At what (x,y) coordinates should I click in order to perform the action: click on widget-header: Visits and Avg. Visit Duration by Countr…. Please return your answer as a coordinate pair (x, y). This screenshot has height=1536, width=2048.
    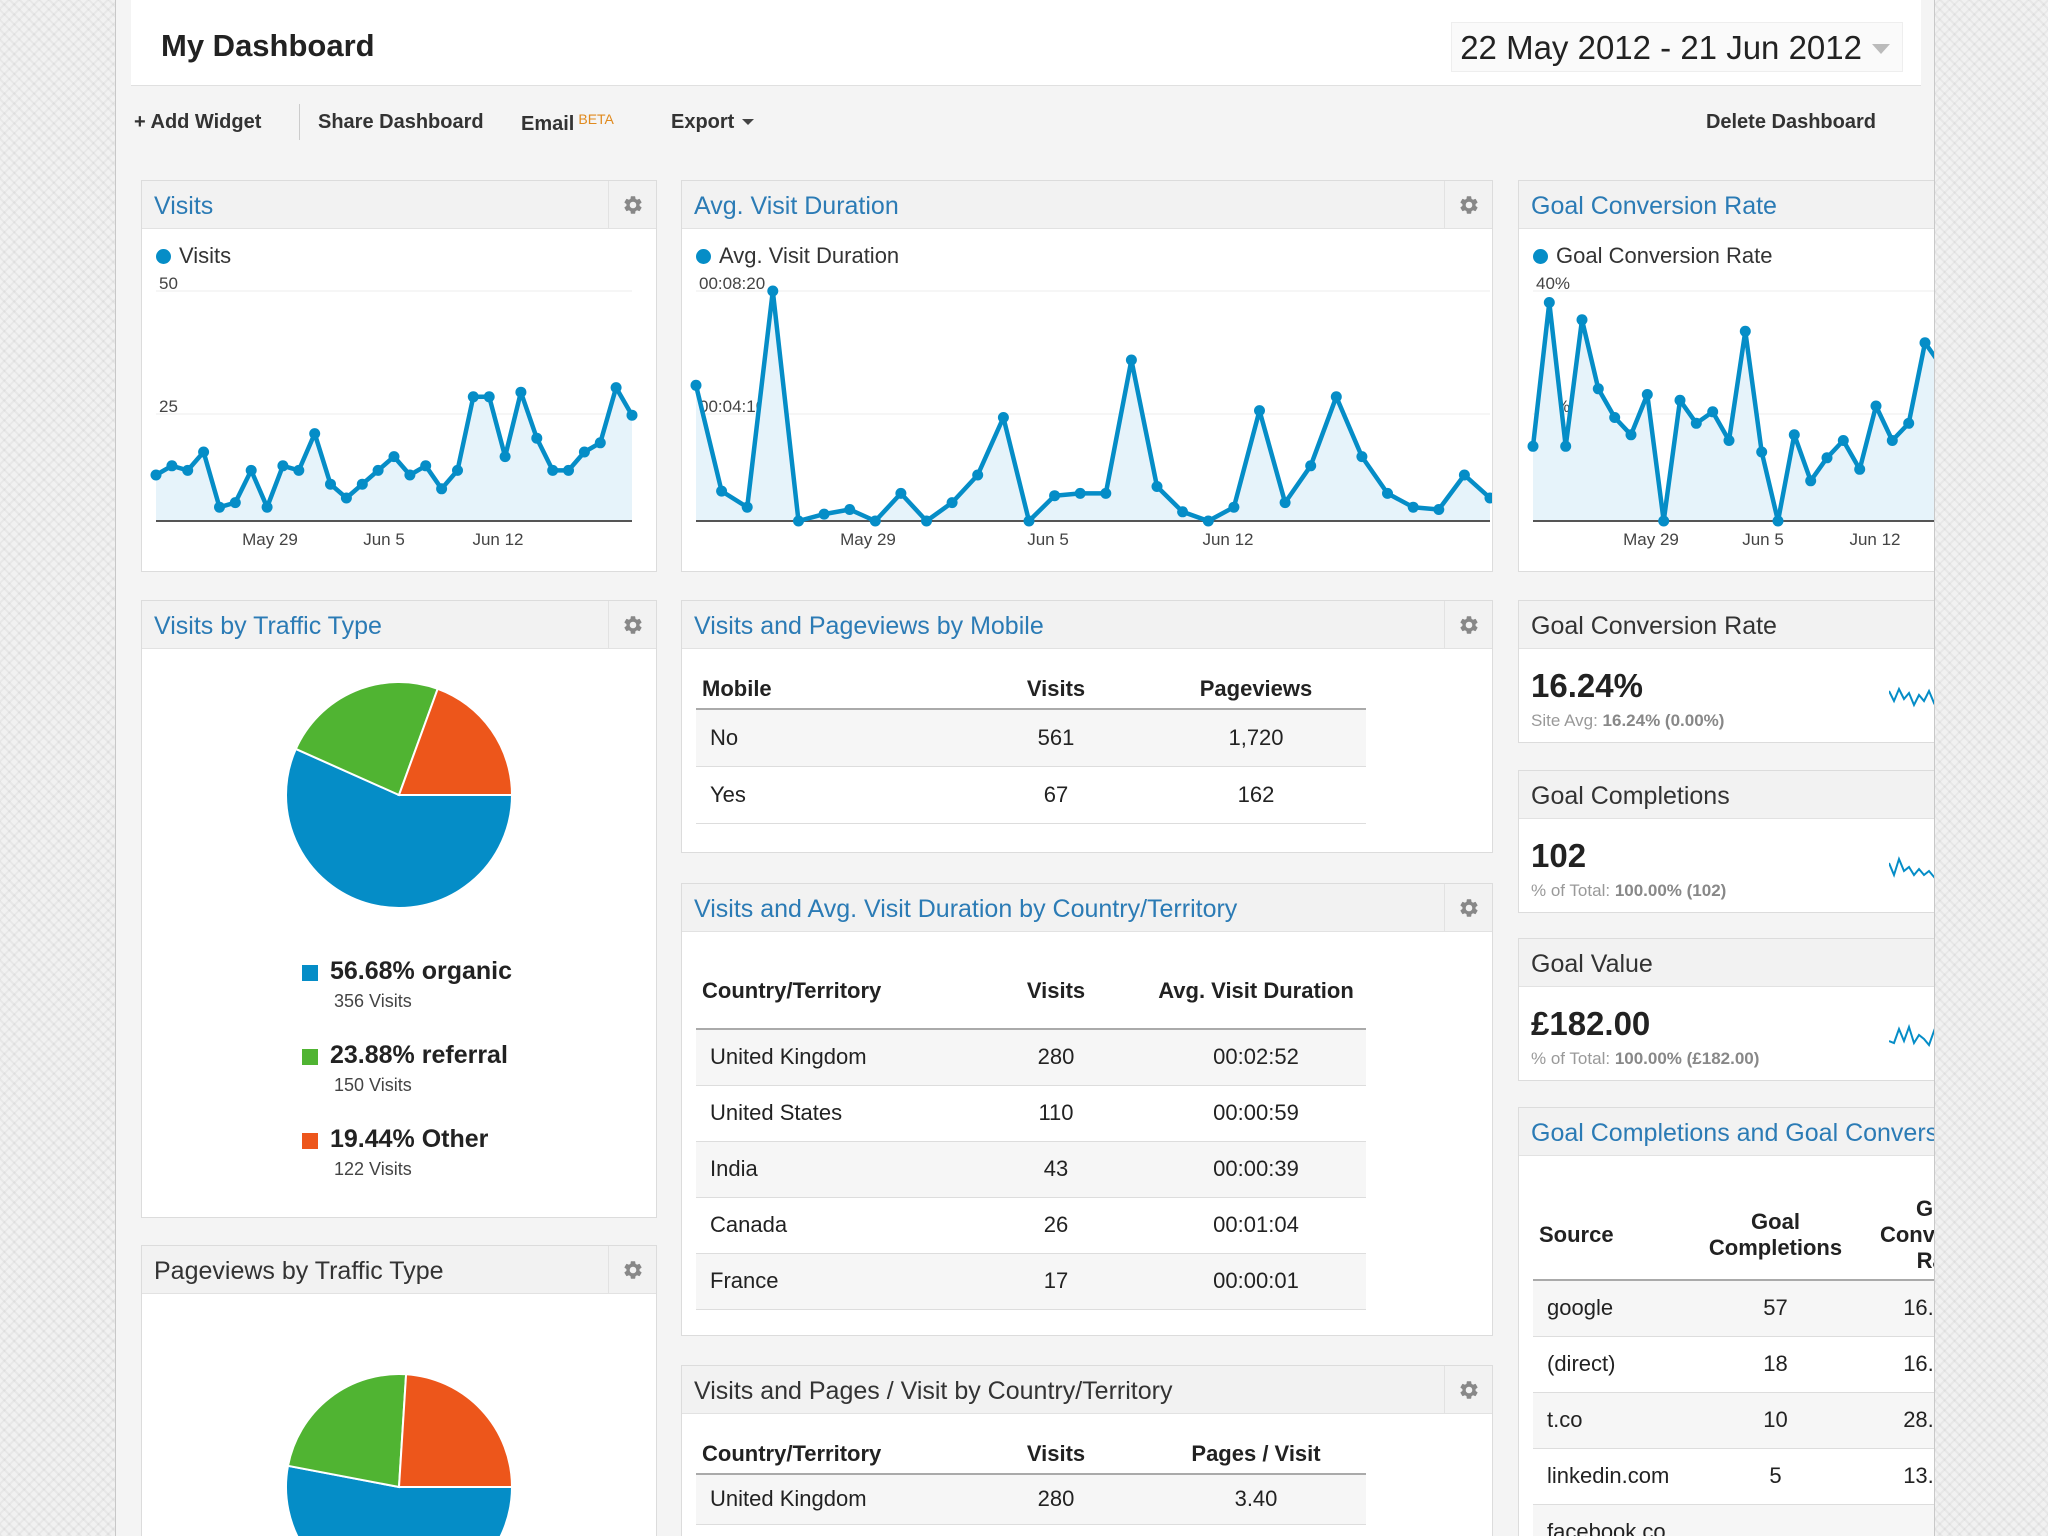
    Looking at the image, I should click on (1087, 908).